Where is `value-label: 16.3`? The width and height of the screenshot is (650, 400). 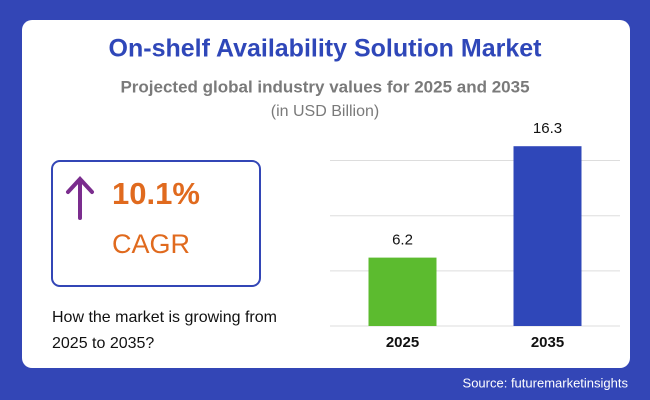 value-label: 16.3 is located at coordinates (547, 128).